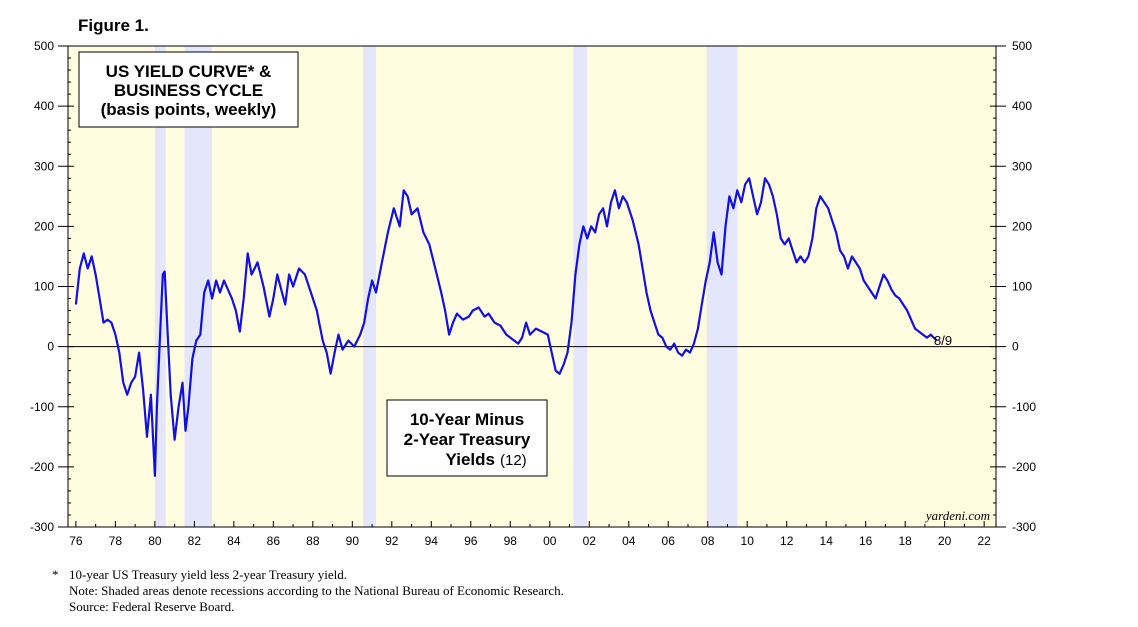 The image size is (1138, 627). Describe the element at coordinates (1024, 407) in the screenshot. I see `y-tick-label-right: -100` at that location.